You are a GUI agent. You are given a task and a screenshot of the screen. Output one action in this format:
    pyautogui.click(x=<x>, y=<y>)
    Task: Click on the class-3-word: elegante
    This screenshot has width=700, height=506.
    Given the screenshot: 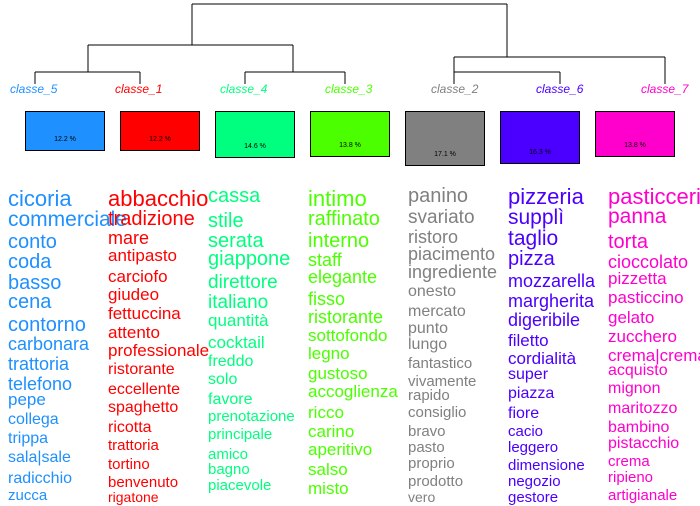 What is the action you would take?
    pyautogui.click(x=343, y=277)
    